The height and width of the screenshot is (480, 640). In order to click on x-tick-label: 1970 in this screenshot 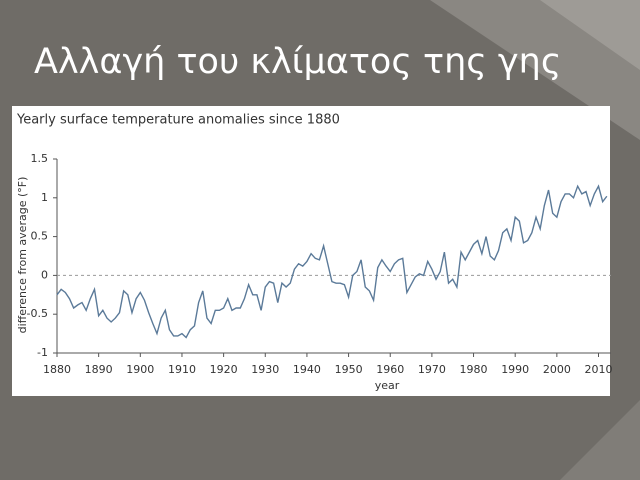, I will do `click(432, 369)`.